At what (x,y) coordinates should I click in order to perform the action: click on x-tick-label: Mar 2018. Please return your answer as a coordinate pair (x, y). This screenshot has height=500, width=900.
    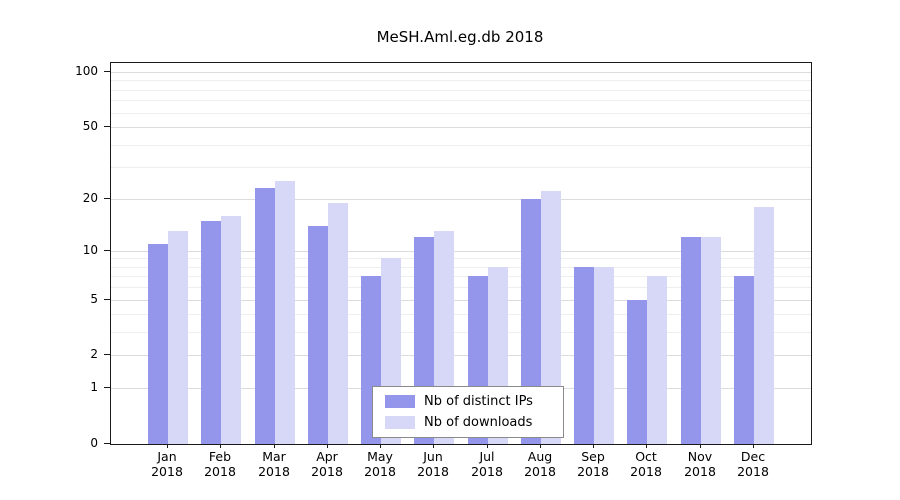
    Looking at the image, I should click on (274, 464).